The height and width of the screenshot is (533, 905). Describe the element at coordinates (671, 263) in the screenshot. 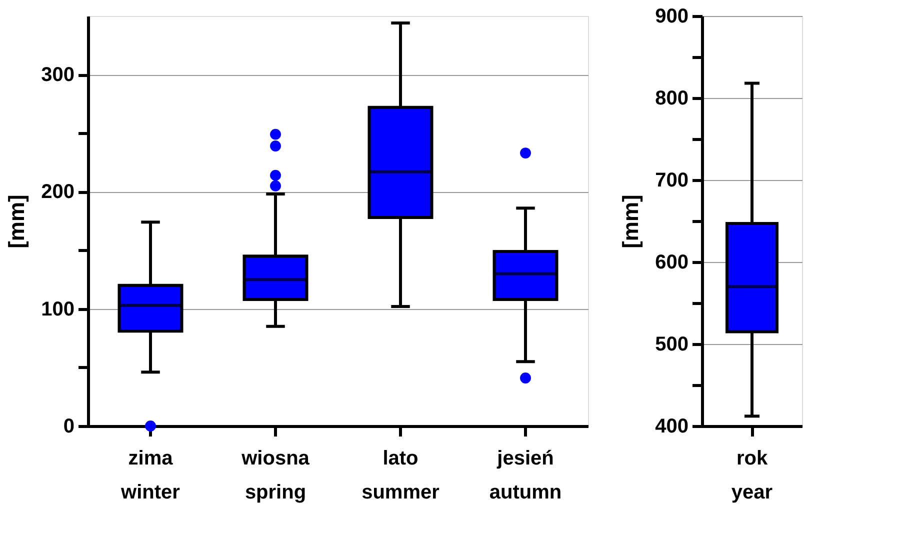

I see `y-tick-label: 600` at that location.